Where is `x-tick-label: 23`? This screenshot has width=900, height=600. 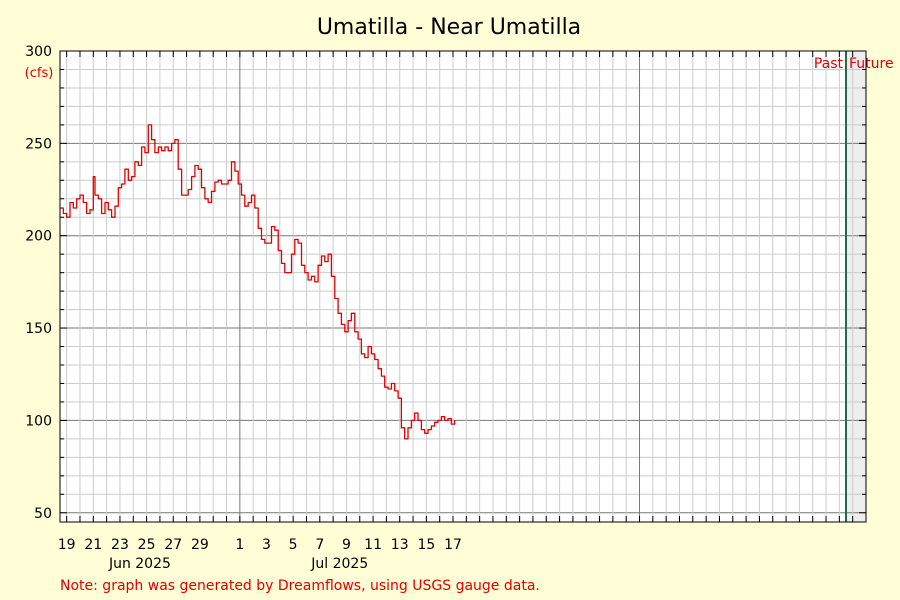 x-tick-label: 23 is located at coordinates (120, 545).